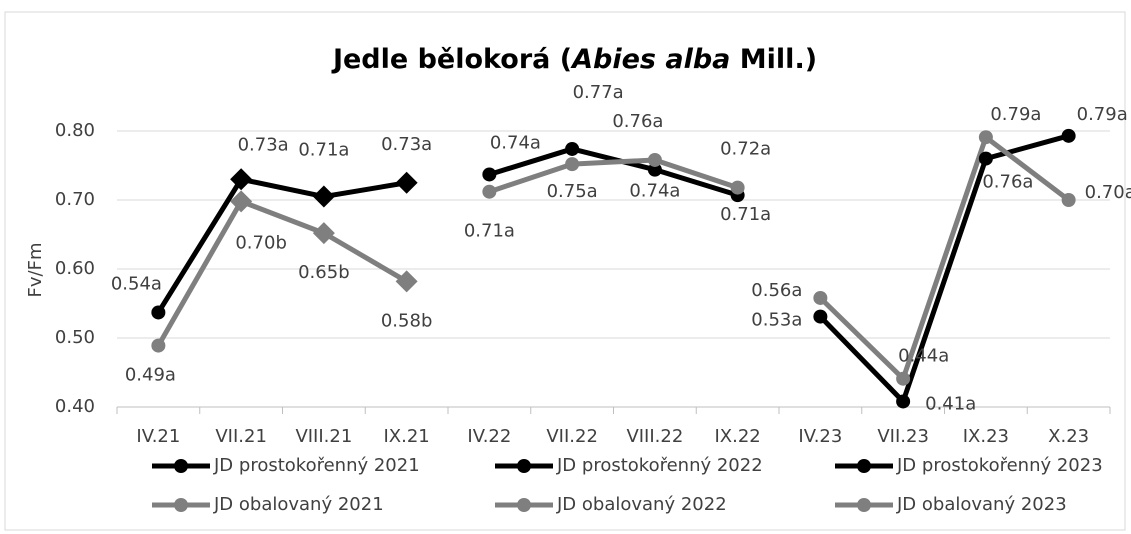  Describe the element at coordinates (407, 320) in the screenshot. I see `data-label: 0.58b` at that location.